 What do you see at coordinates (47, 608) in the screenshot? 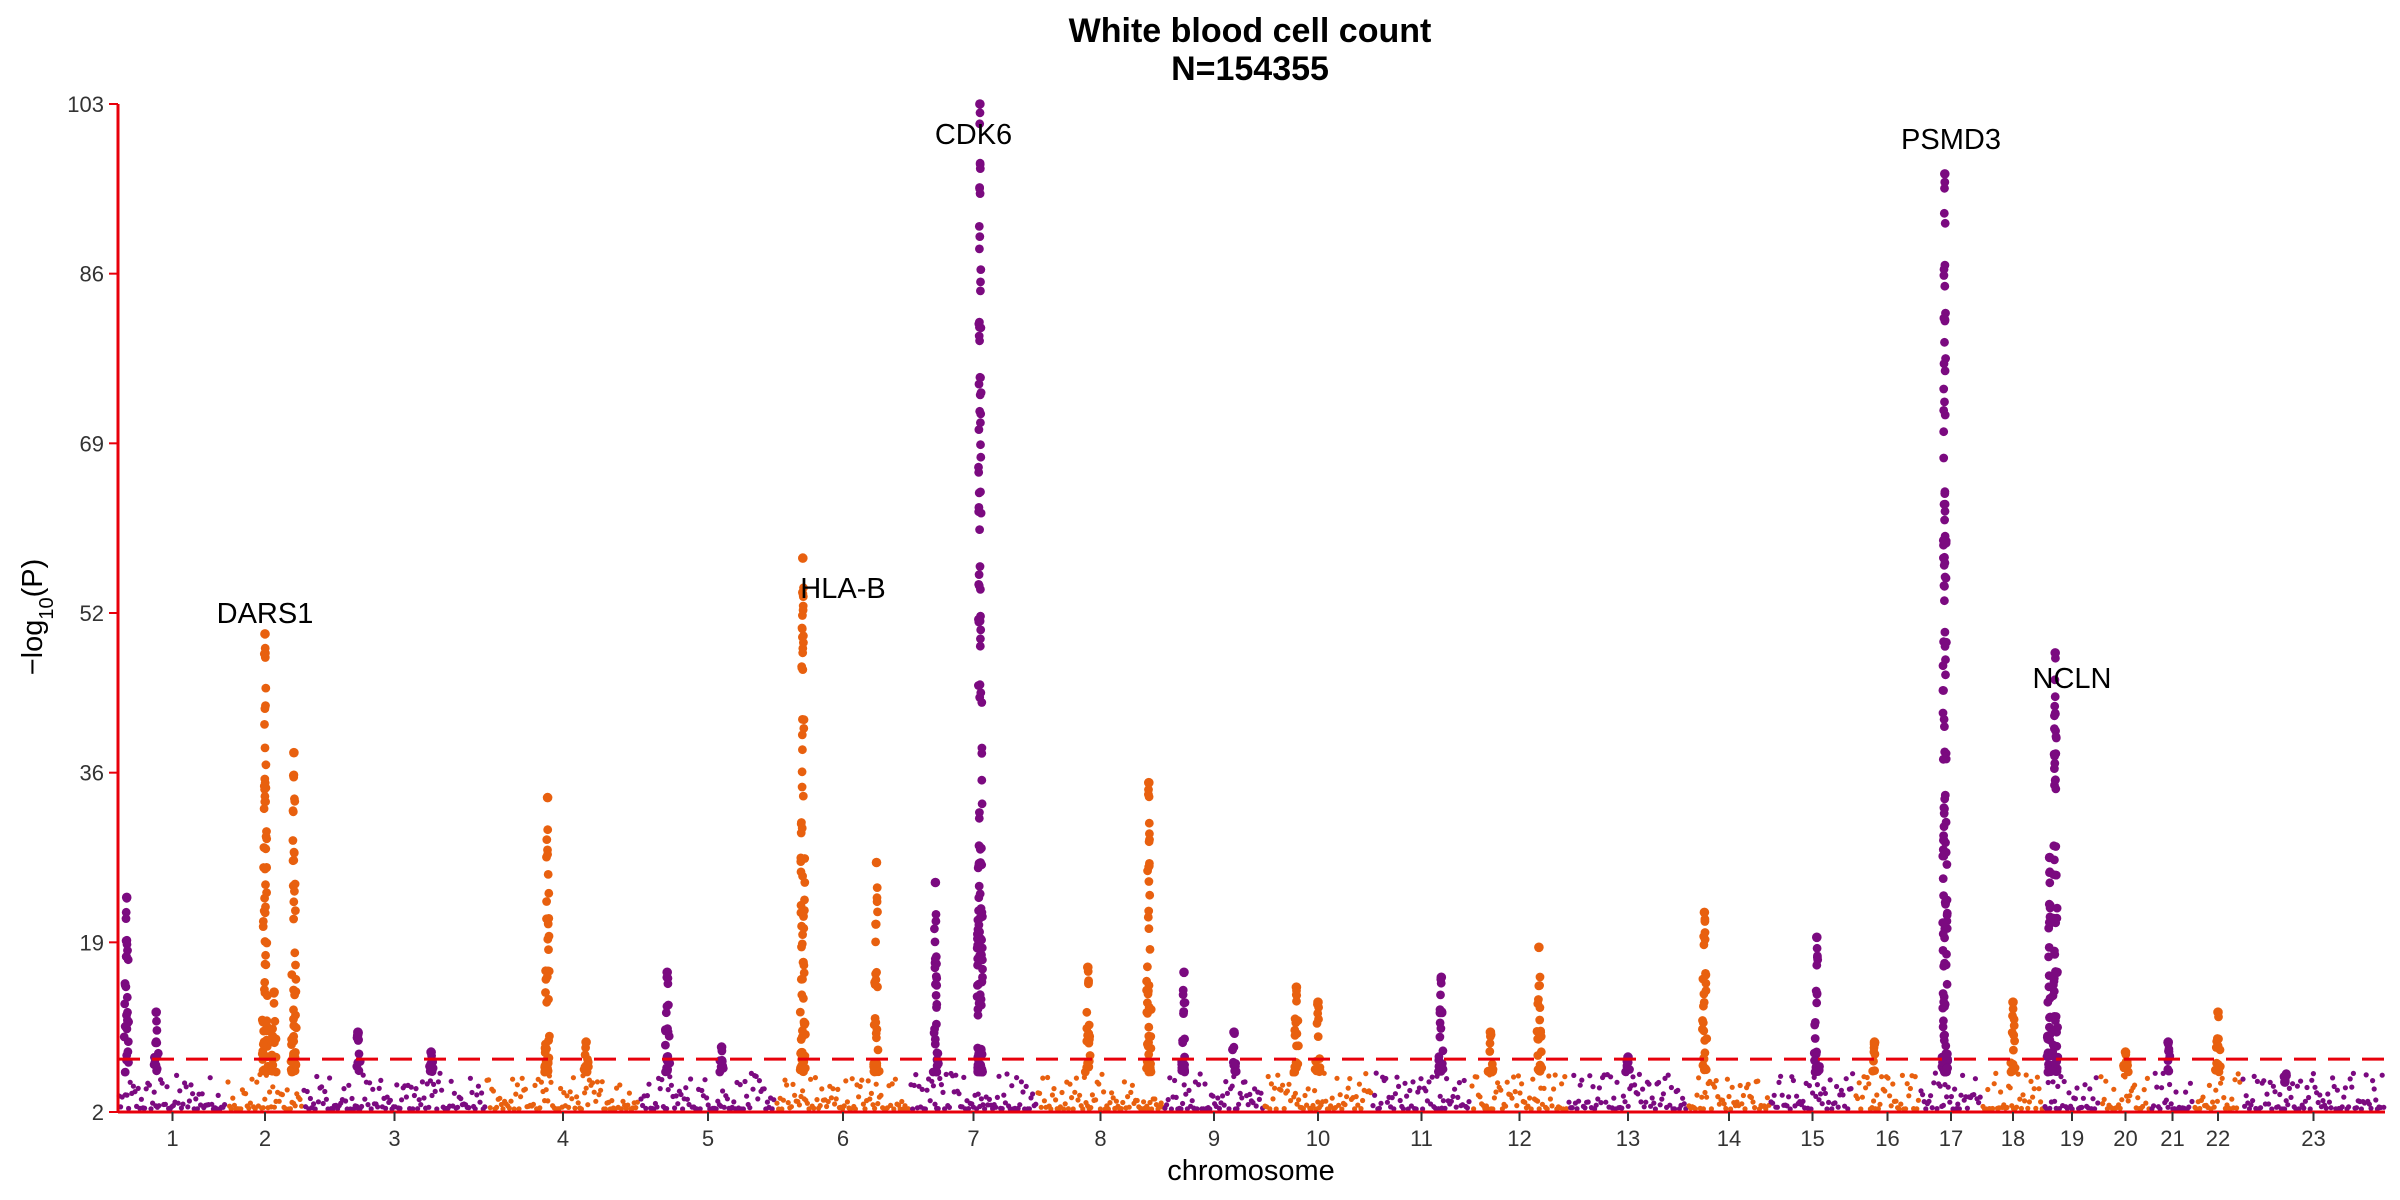
I see `y-axis-label-subscript: 10` at bounding box center [47, 608].